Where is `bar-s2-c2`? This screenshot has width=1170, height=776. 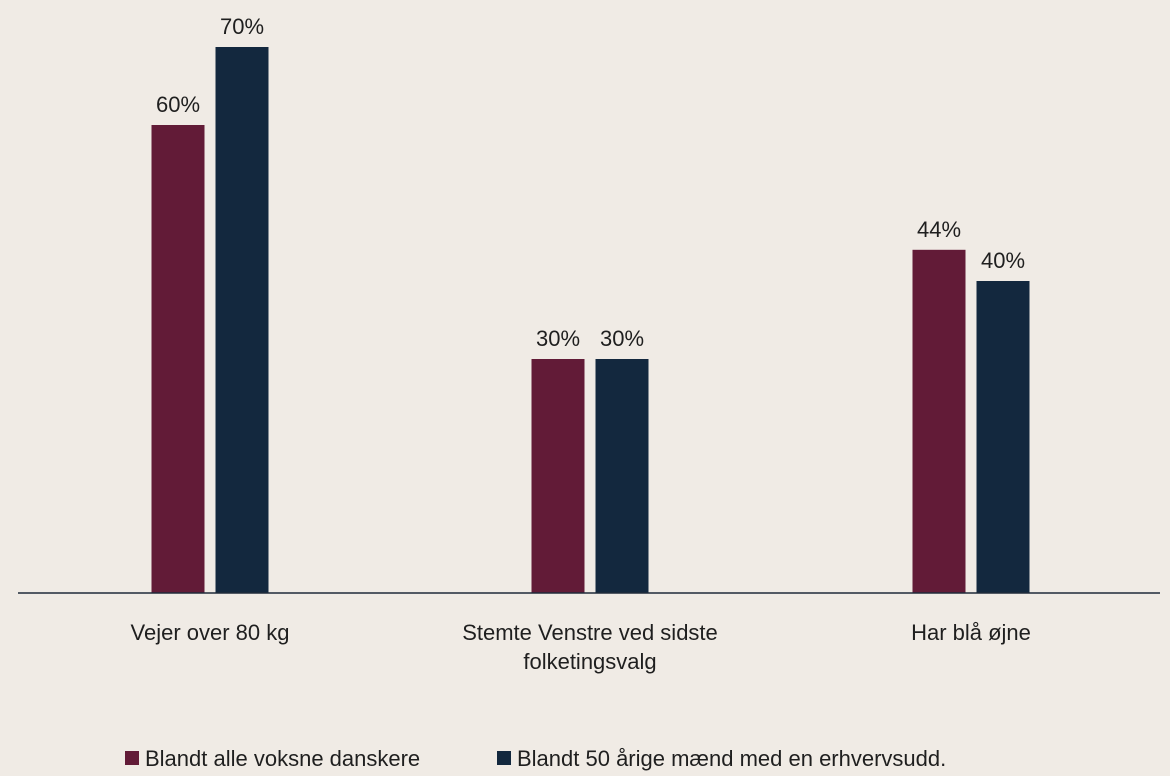 bar-s2-c2 is located at coordinates (622, 476).